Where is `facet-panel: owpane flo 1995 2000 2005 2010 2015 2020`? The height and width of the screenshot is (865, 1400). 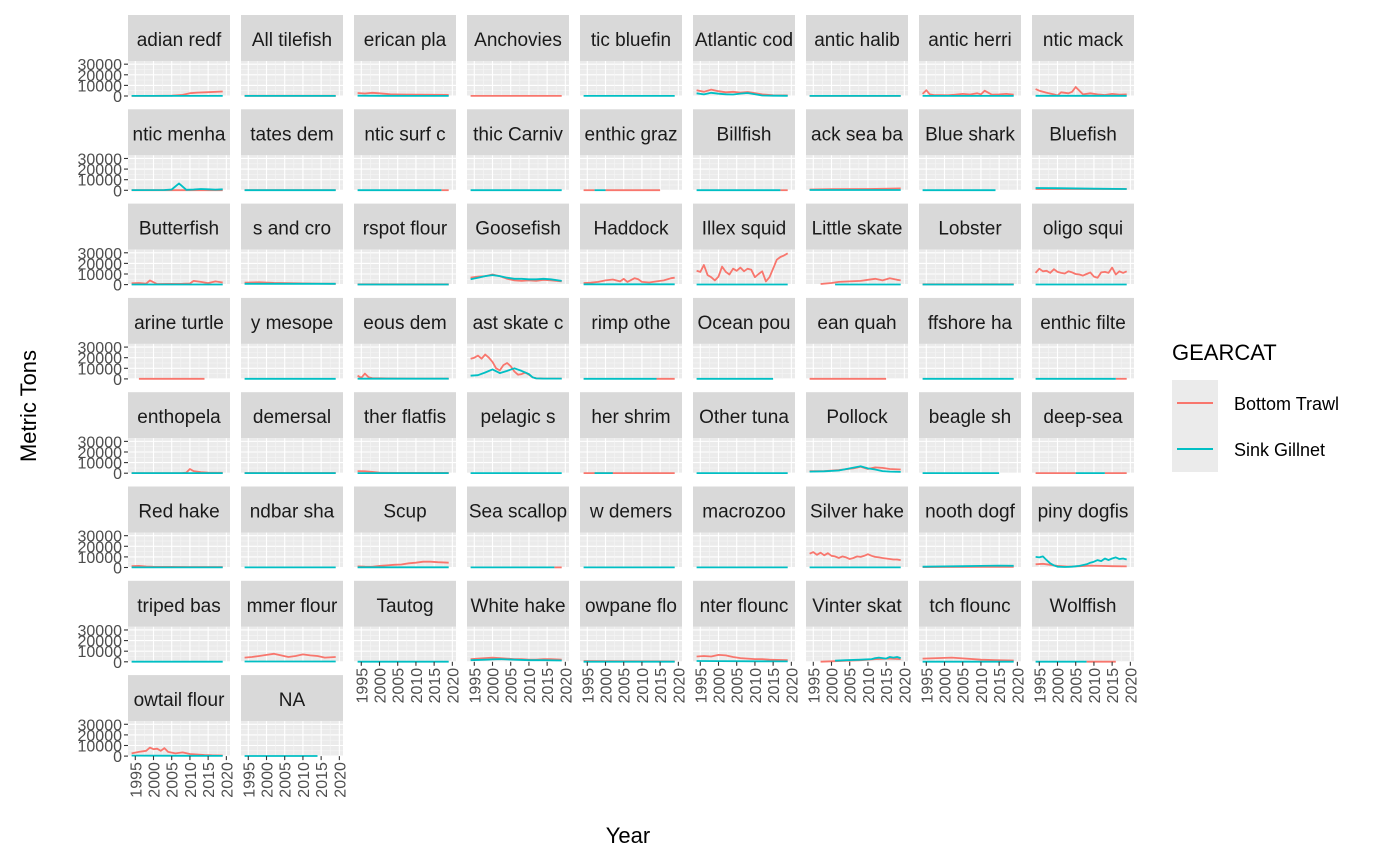
facet-panel: owpane flo 1995 2000 2005 2010 2015 2020 is located at coordinates (634, 642).